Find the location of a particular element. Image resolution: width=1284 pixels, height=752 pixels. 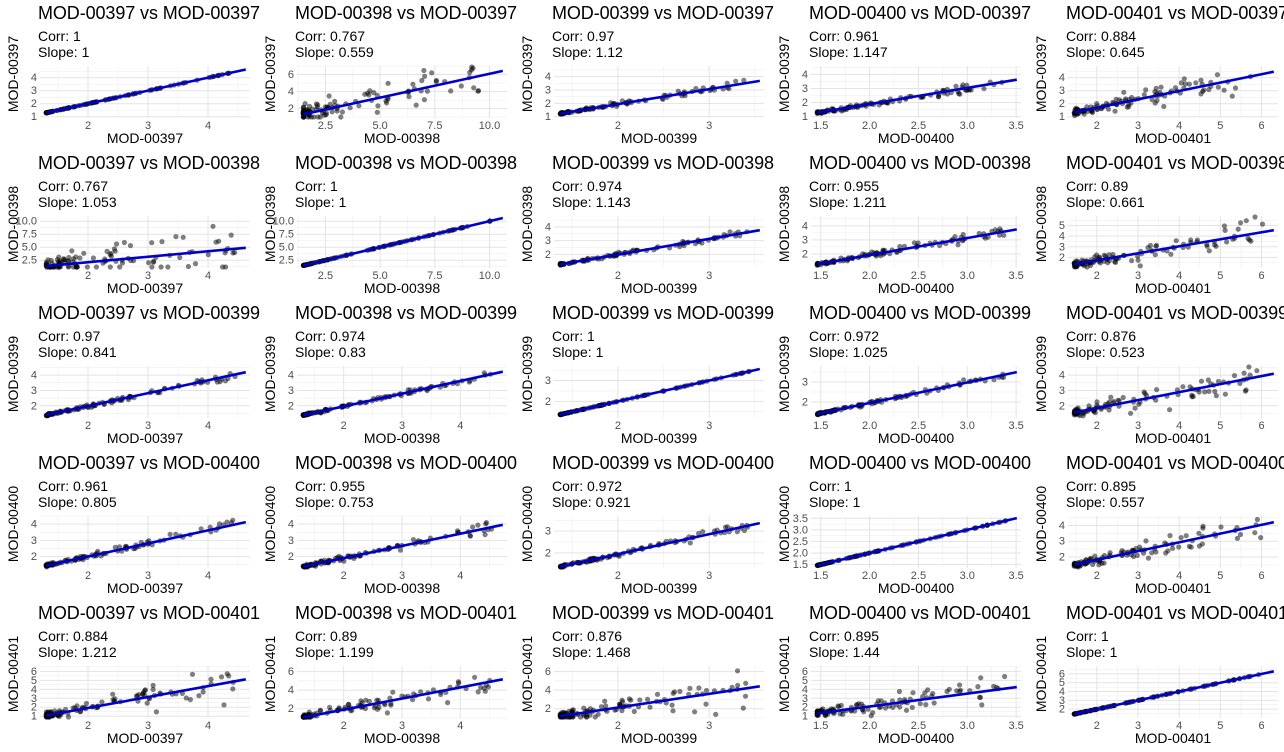

x-axis-label: MOD-00397 is located at coordinates (145, 588).